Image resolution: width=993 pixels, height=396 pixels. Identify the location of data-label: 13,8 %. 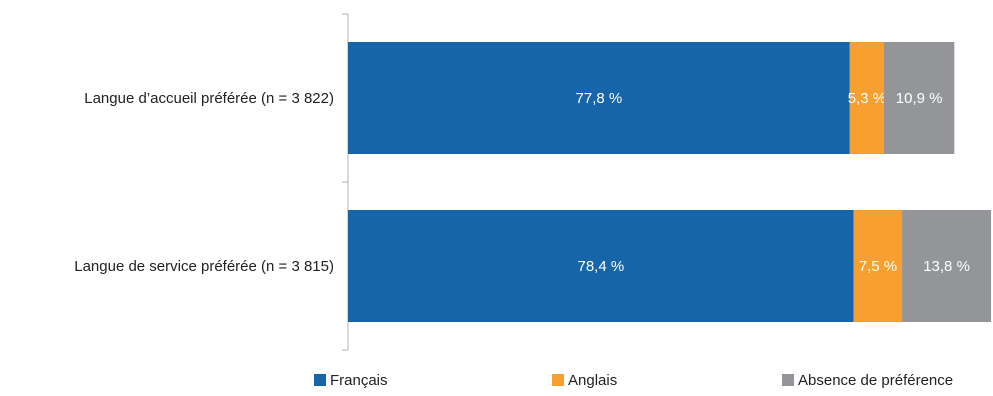
(946, 266).